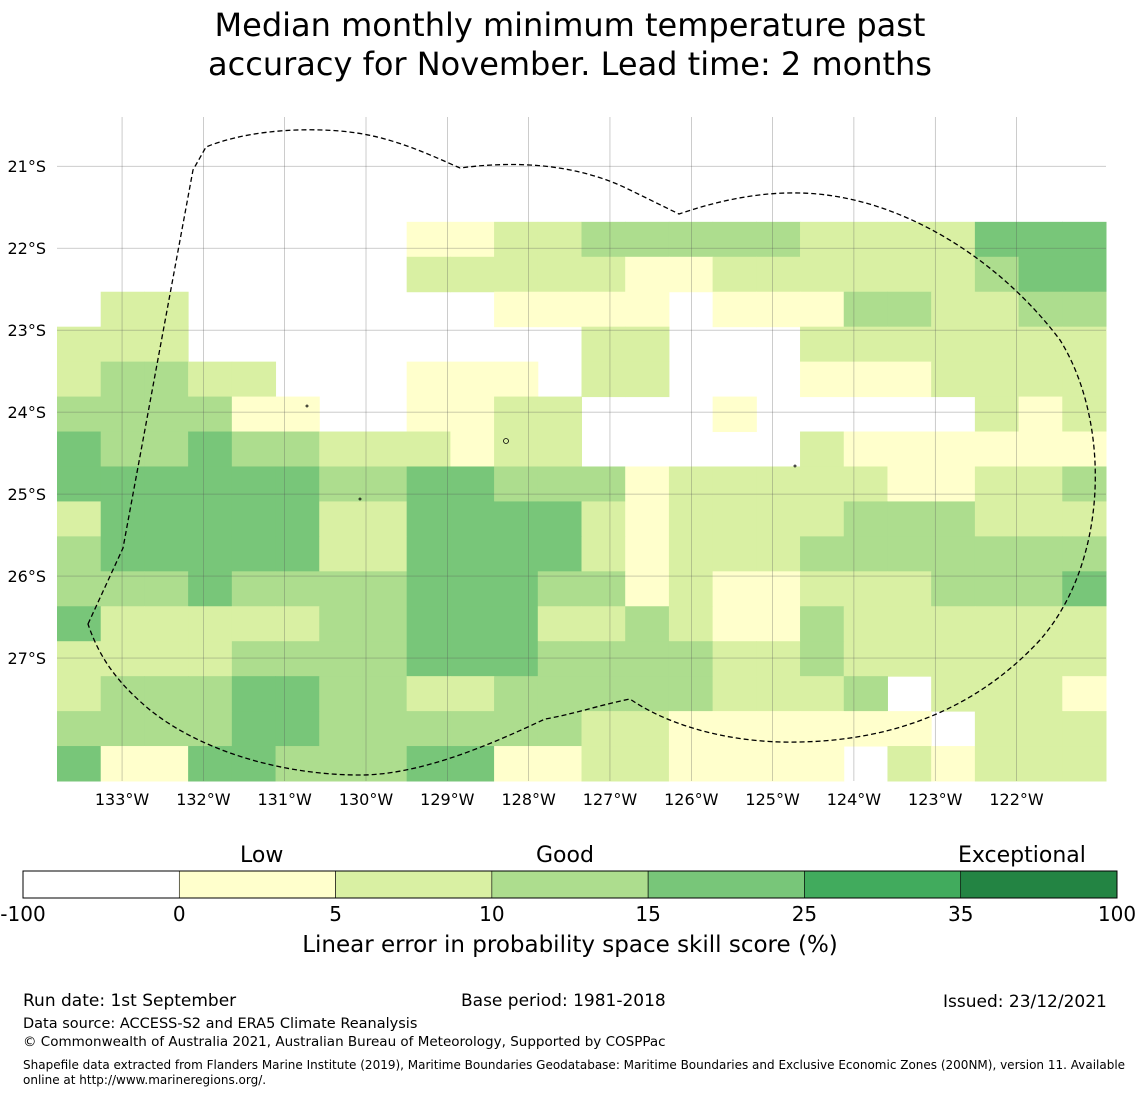 The width and height of the screenshot is (1140, 1095). I want to click on longitude-tick-label: 124°W, so click(854, 799).